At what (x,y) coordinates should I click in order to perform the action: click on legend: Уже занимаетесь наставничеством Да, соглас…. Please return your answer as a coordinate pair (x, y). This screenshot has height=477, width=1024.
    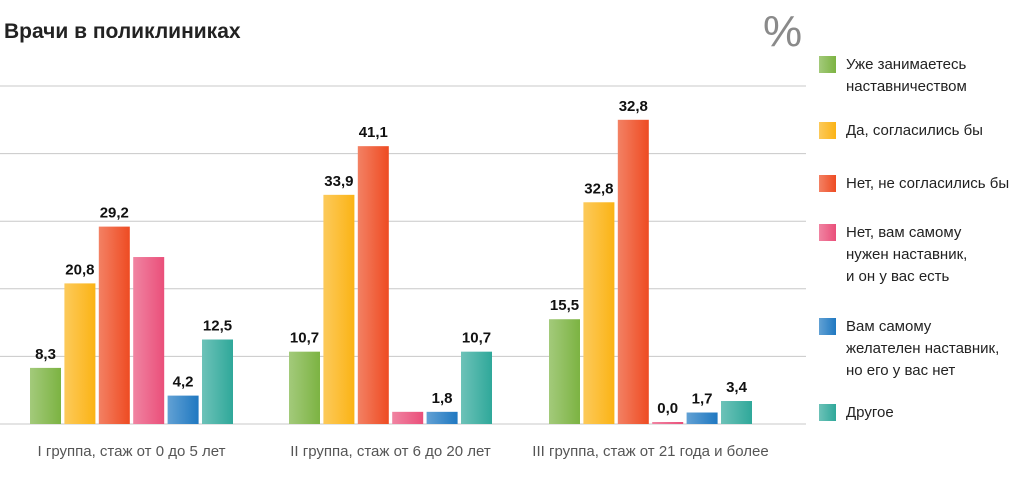
    Looking at the image, I should click on (914, 238).